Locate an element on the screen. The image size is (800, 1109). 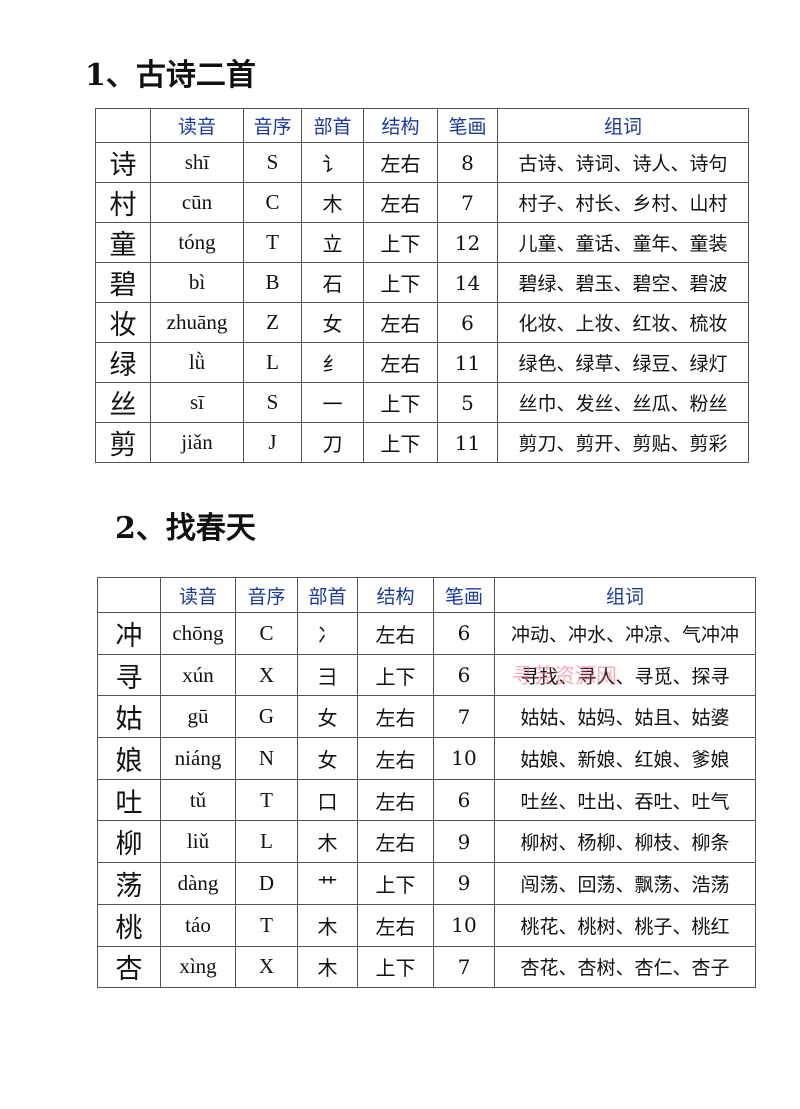
cell: tǔ is located at coordinates (198, 800).